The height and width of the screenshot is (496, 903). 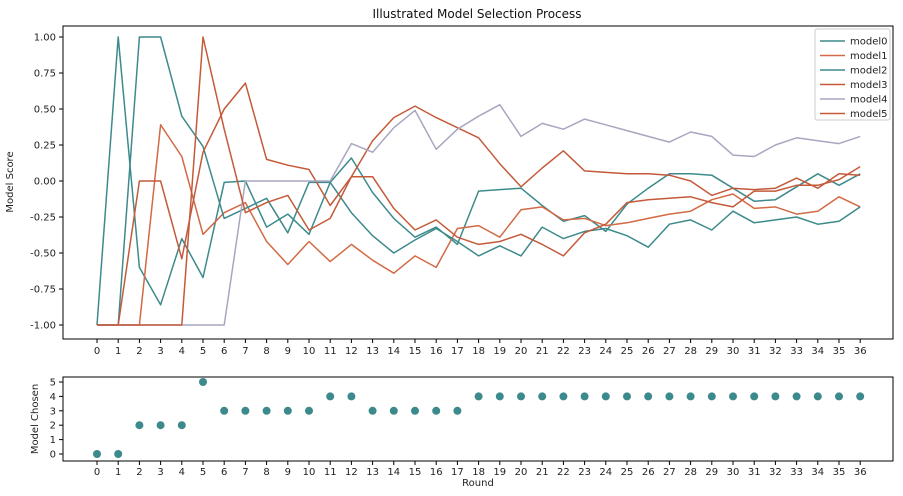 I want to click on legend-label-model3: model3, so click(x=869, y=85).